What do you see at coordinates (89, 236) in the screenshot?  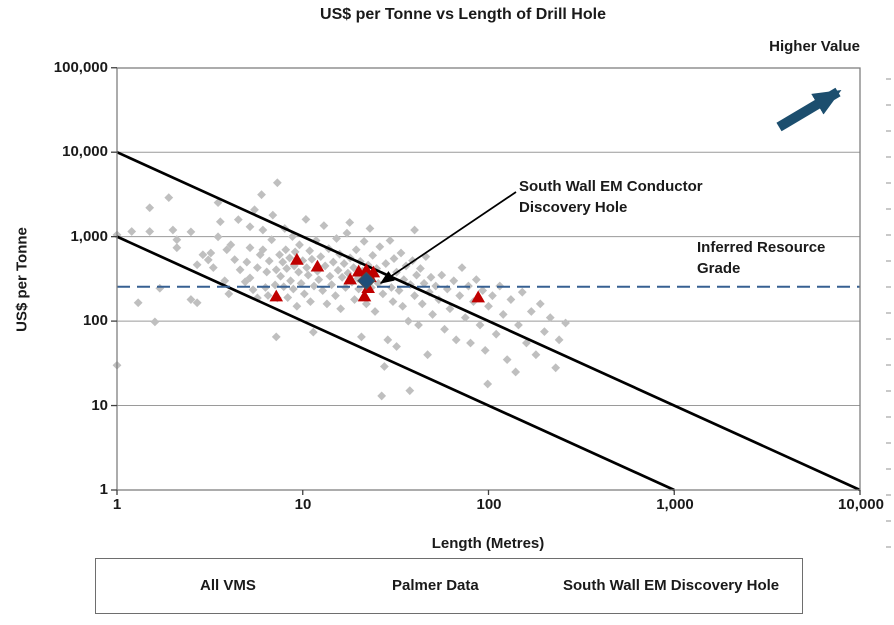 I see `y-tick-label: 1,000` at bounding box center [89, 236].